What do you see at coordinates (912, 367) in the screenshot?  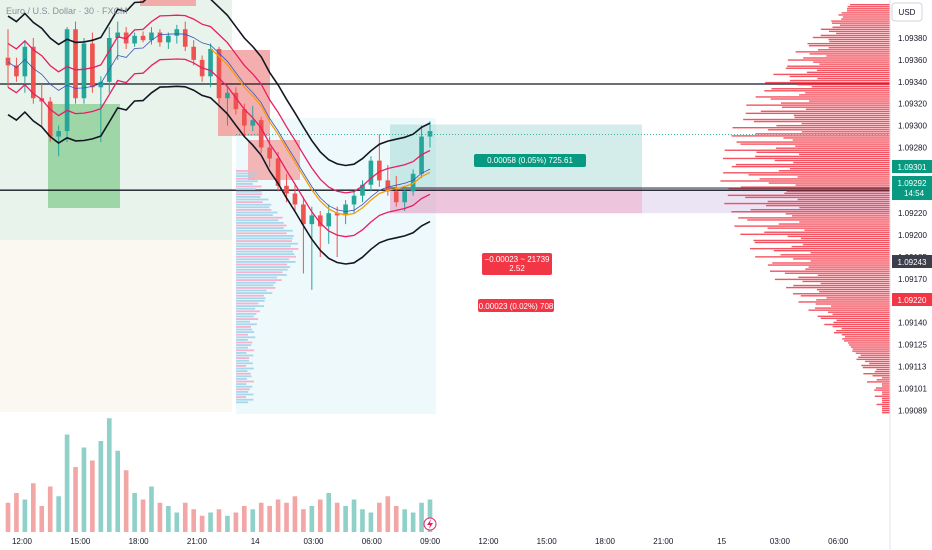 I see `price-tick-label: 1.09113` at bounding box center [912, 367].